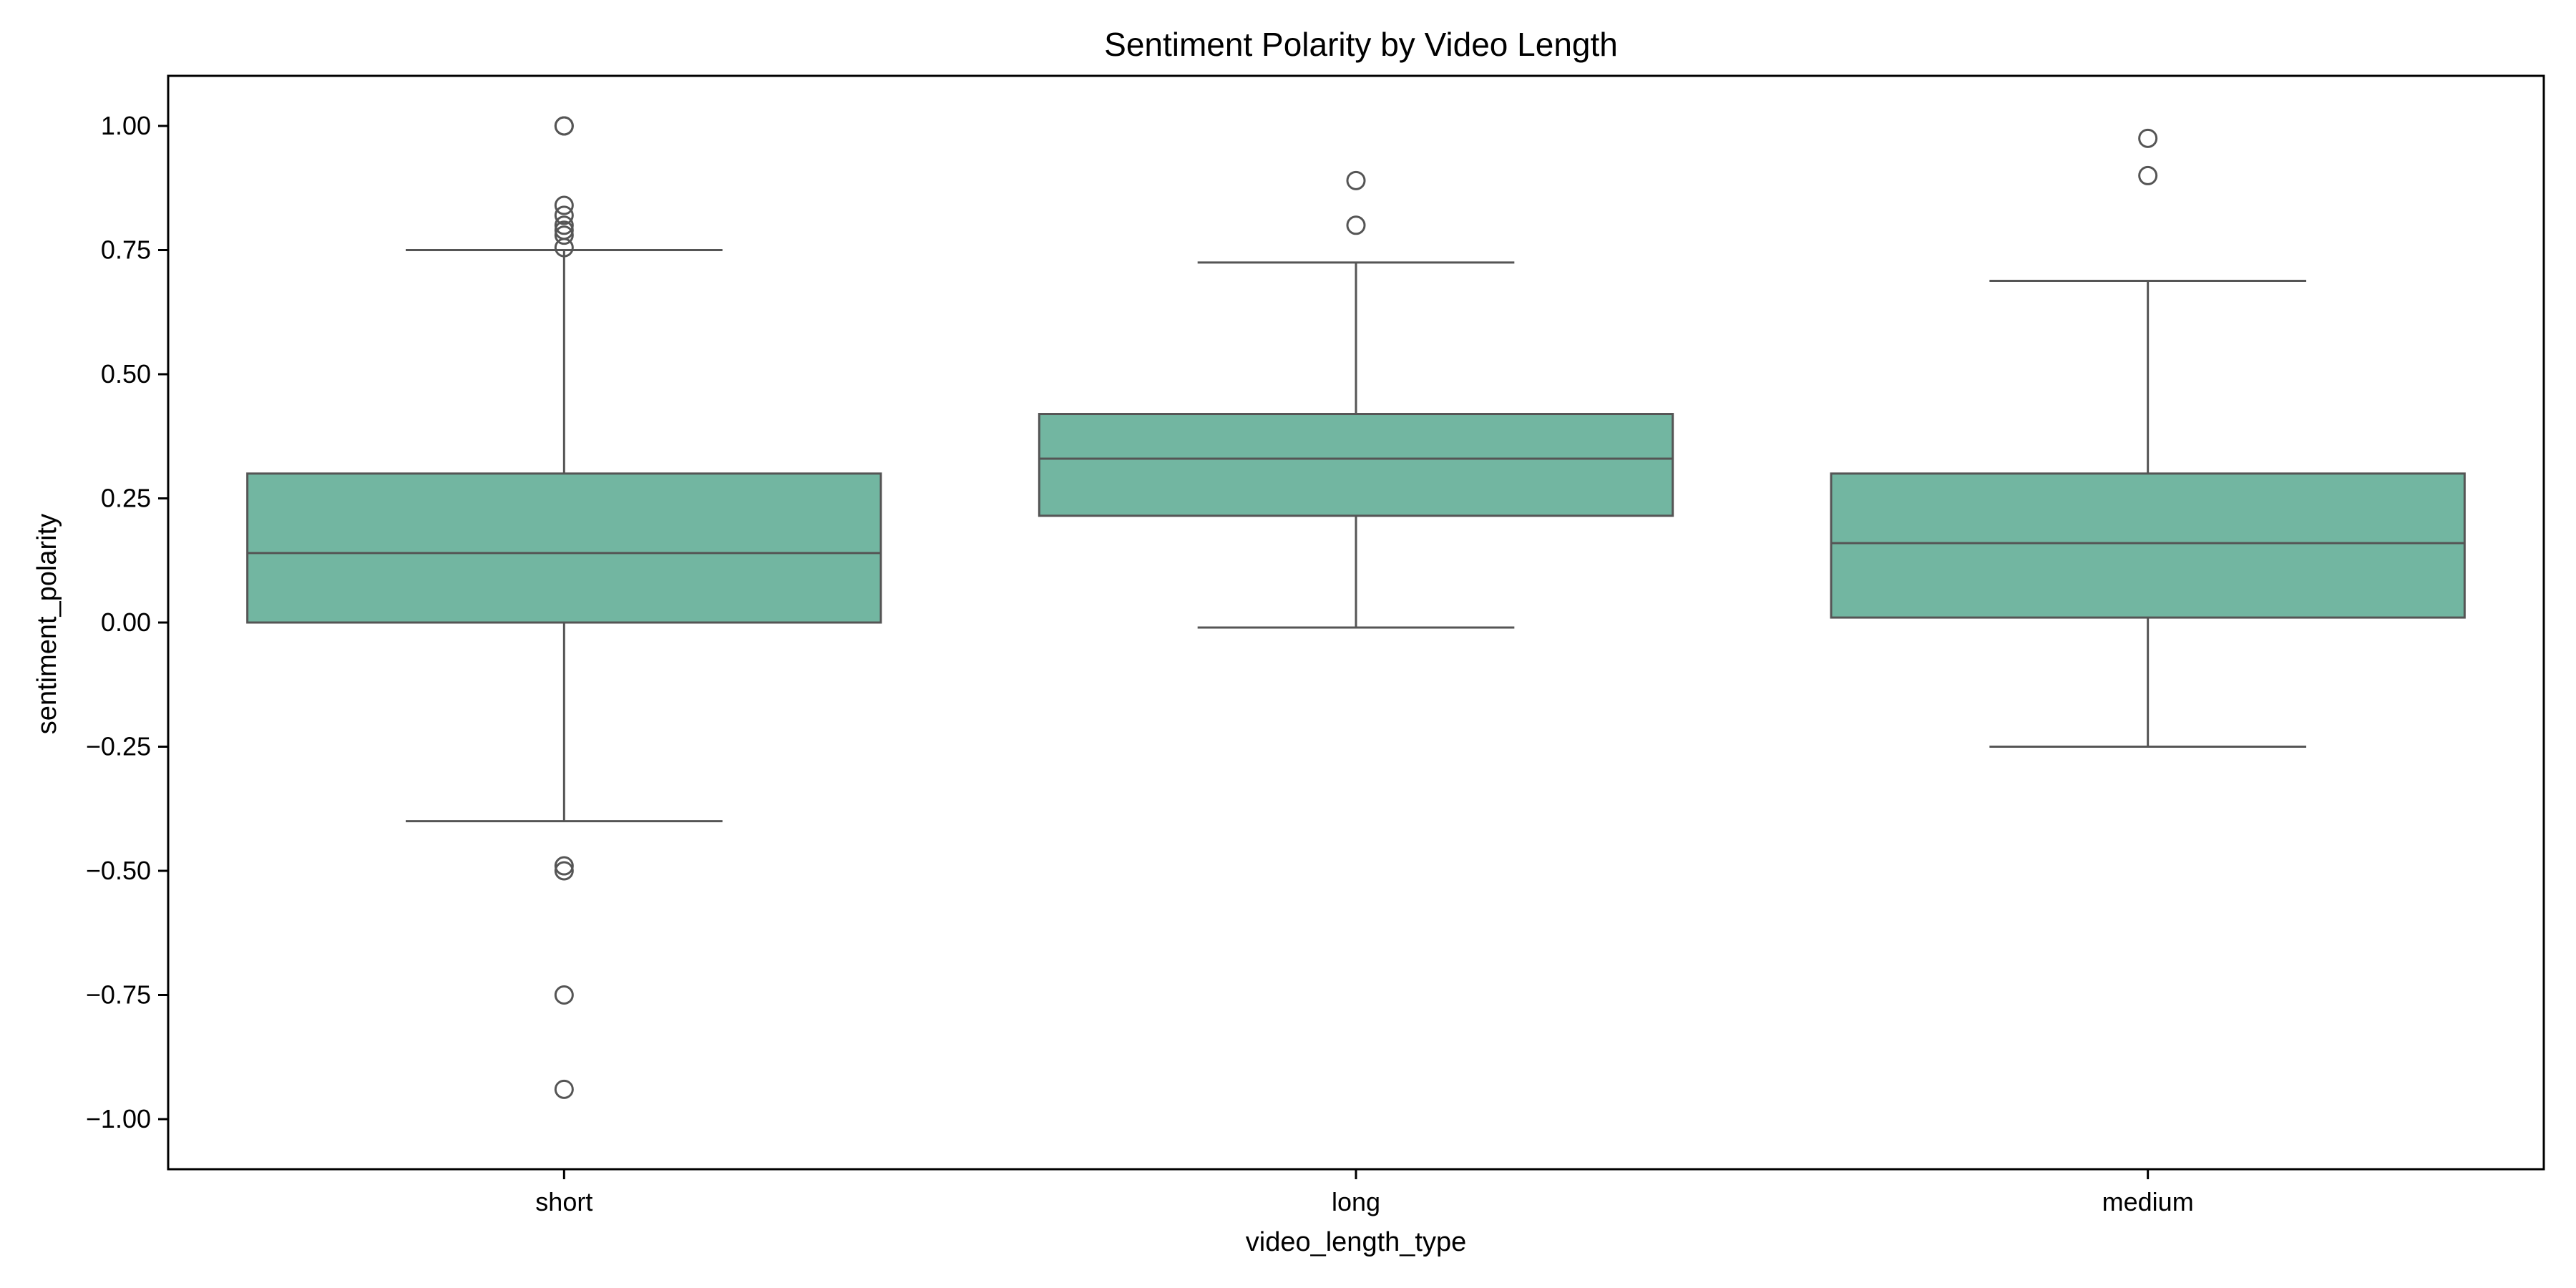 The width and height of the screenshot is (2576, 1288). Describe the element at coordinates (1356, 399) in the screenshot. I see `box-long` at that location.